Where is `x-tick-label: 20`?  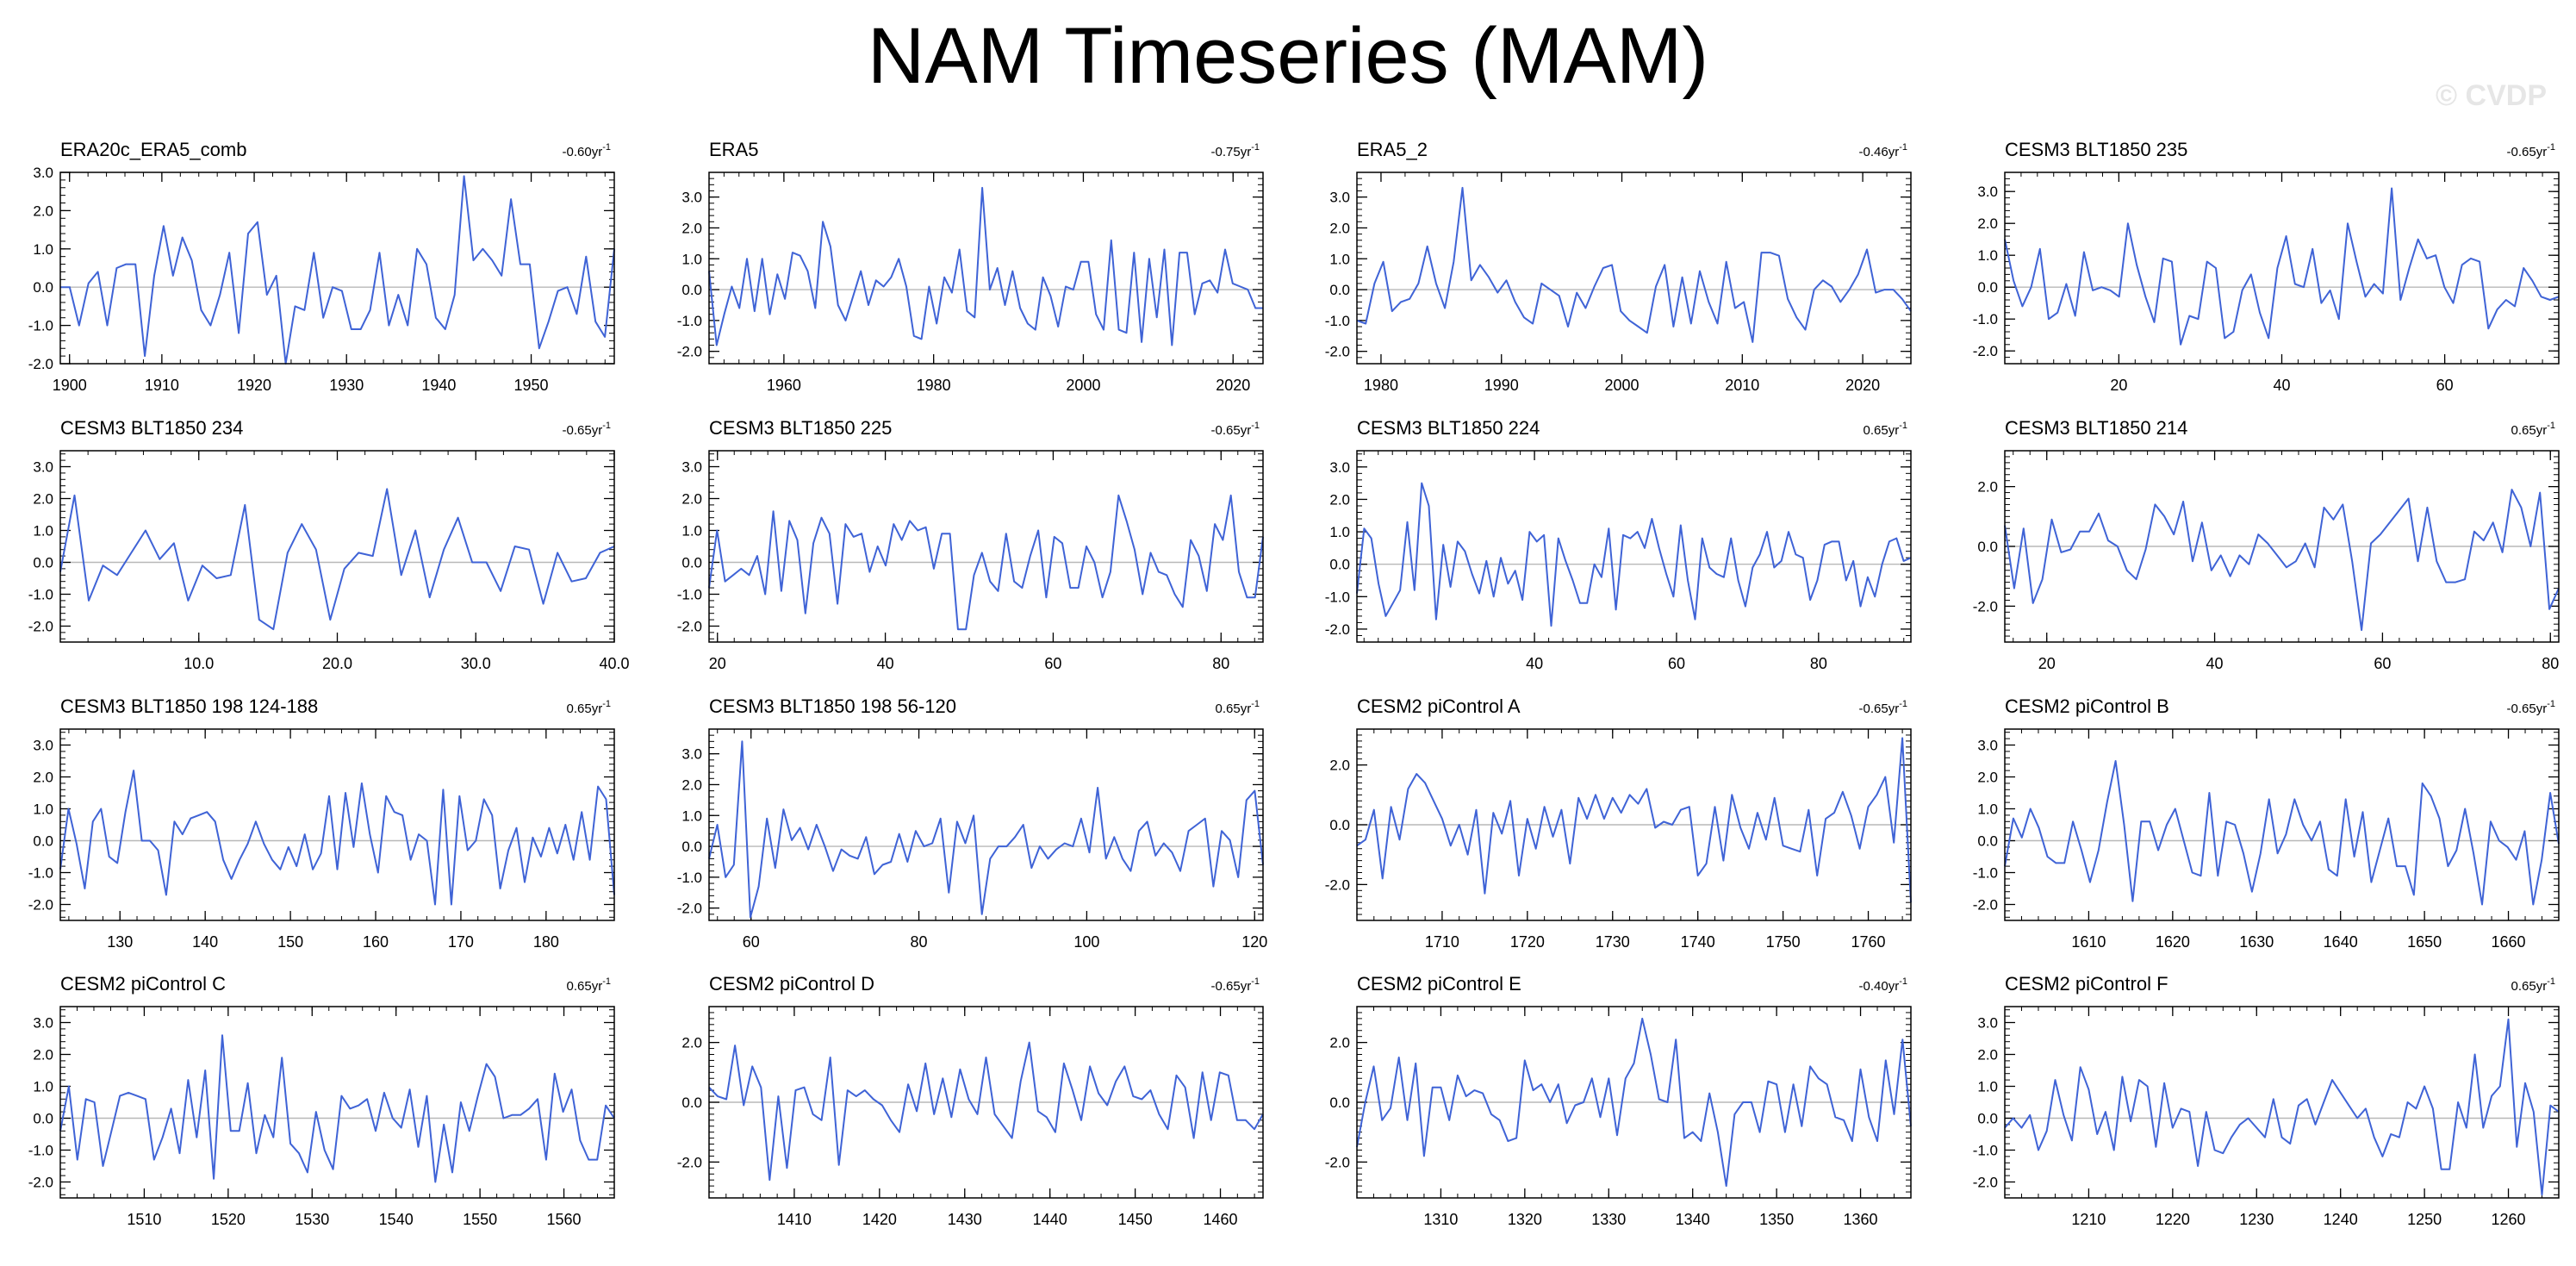
x-tick-label: 20 is located at coordinates (2047, 663).